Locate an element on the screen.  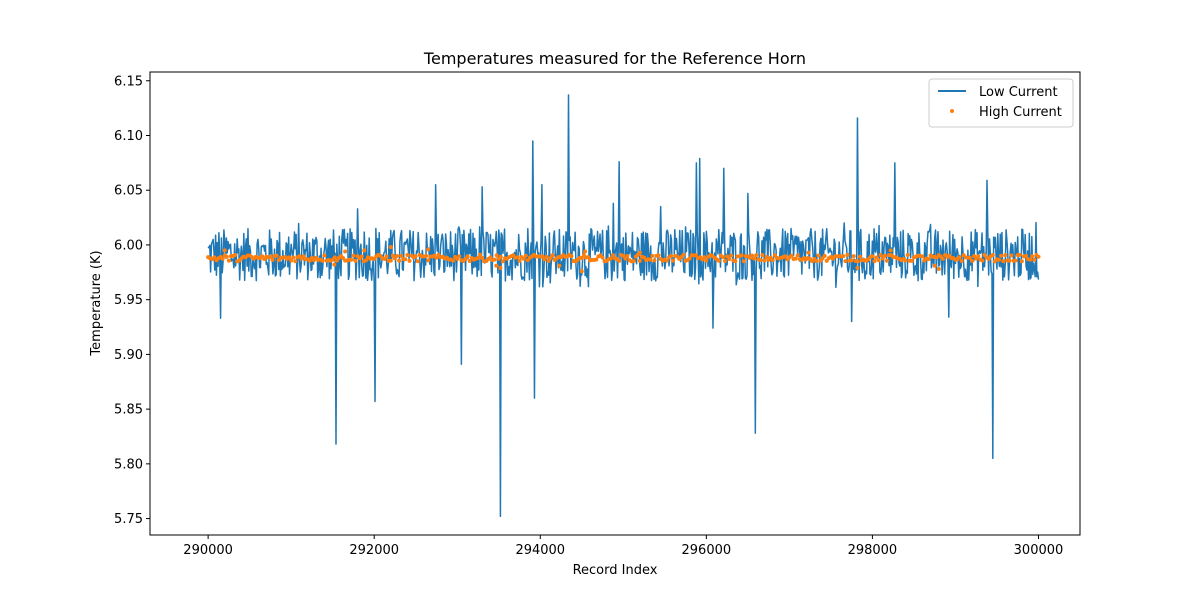
y-tick-label: 5.80 is located at coordinates (128, 464).